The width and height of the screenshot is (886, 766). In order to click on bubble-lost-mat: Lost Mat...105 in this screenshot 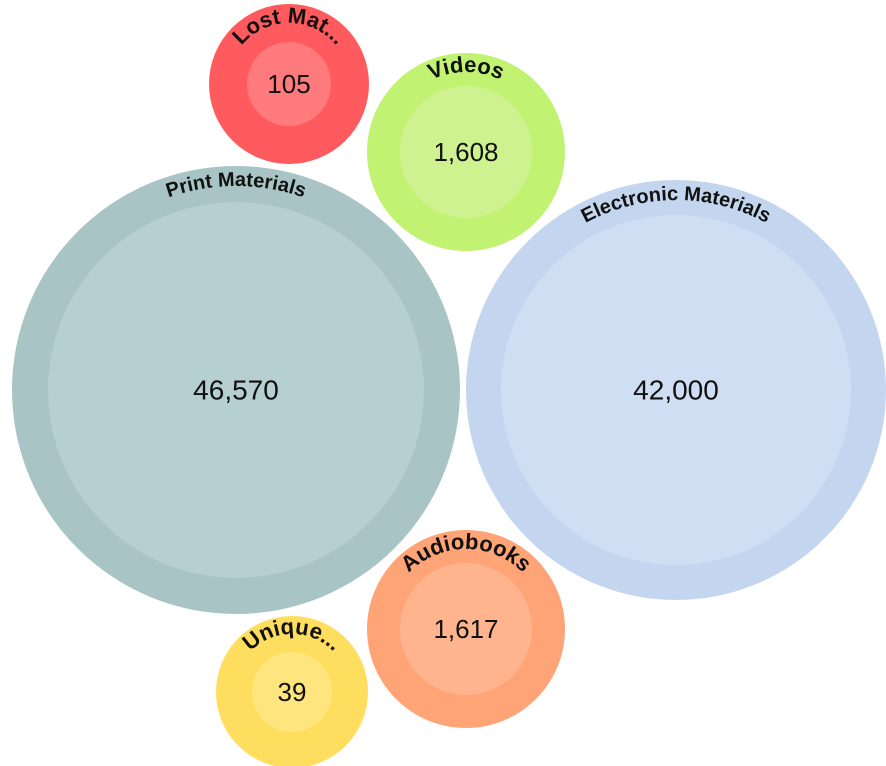, I will do `click(289, 83)`.